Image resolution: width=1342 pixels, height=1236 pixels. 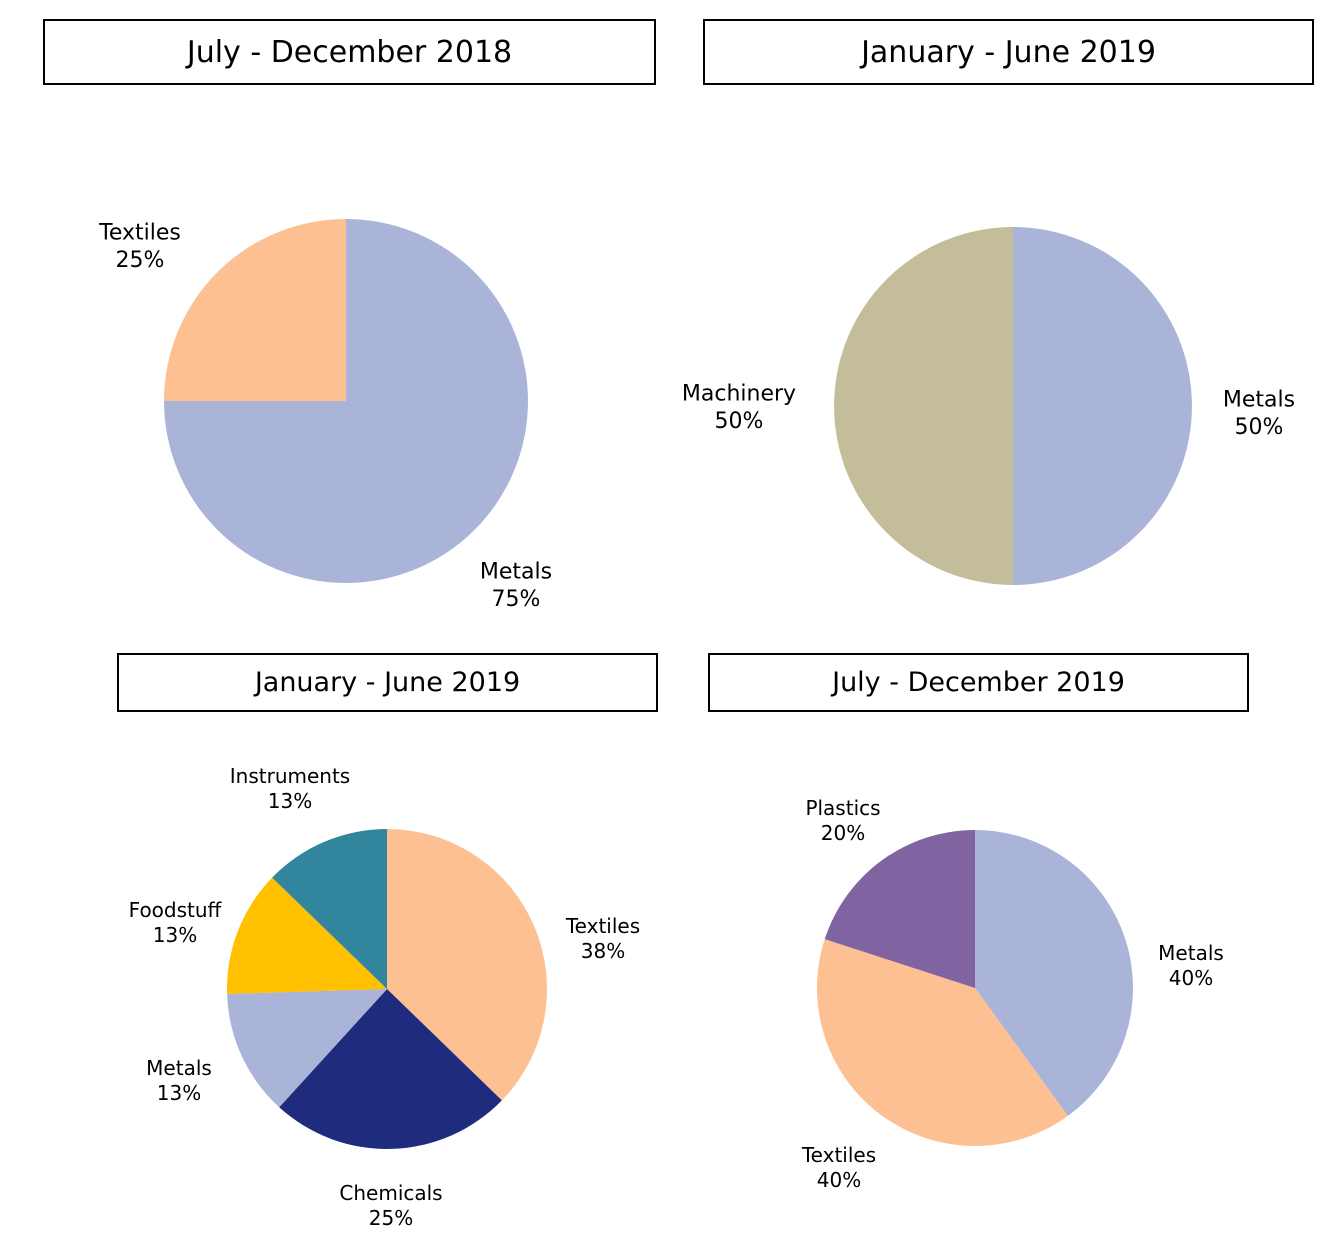 What do you see at coordinates (255, 310) in the screenshot?
I see `pie-1-slice-textiles` at bounding box center [255, 310].